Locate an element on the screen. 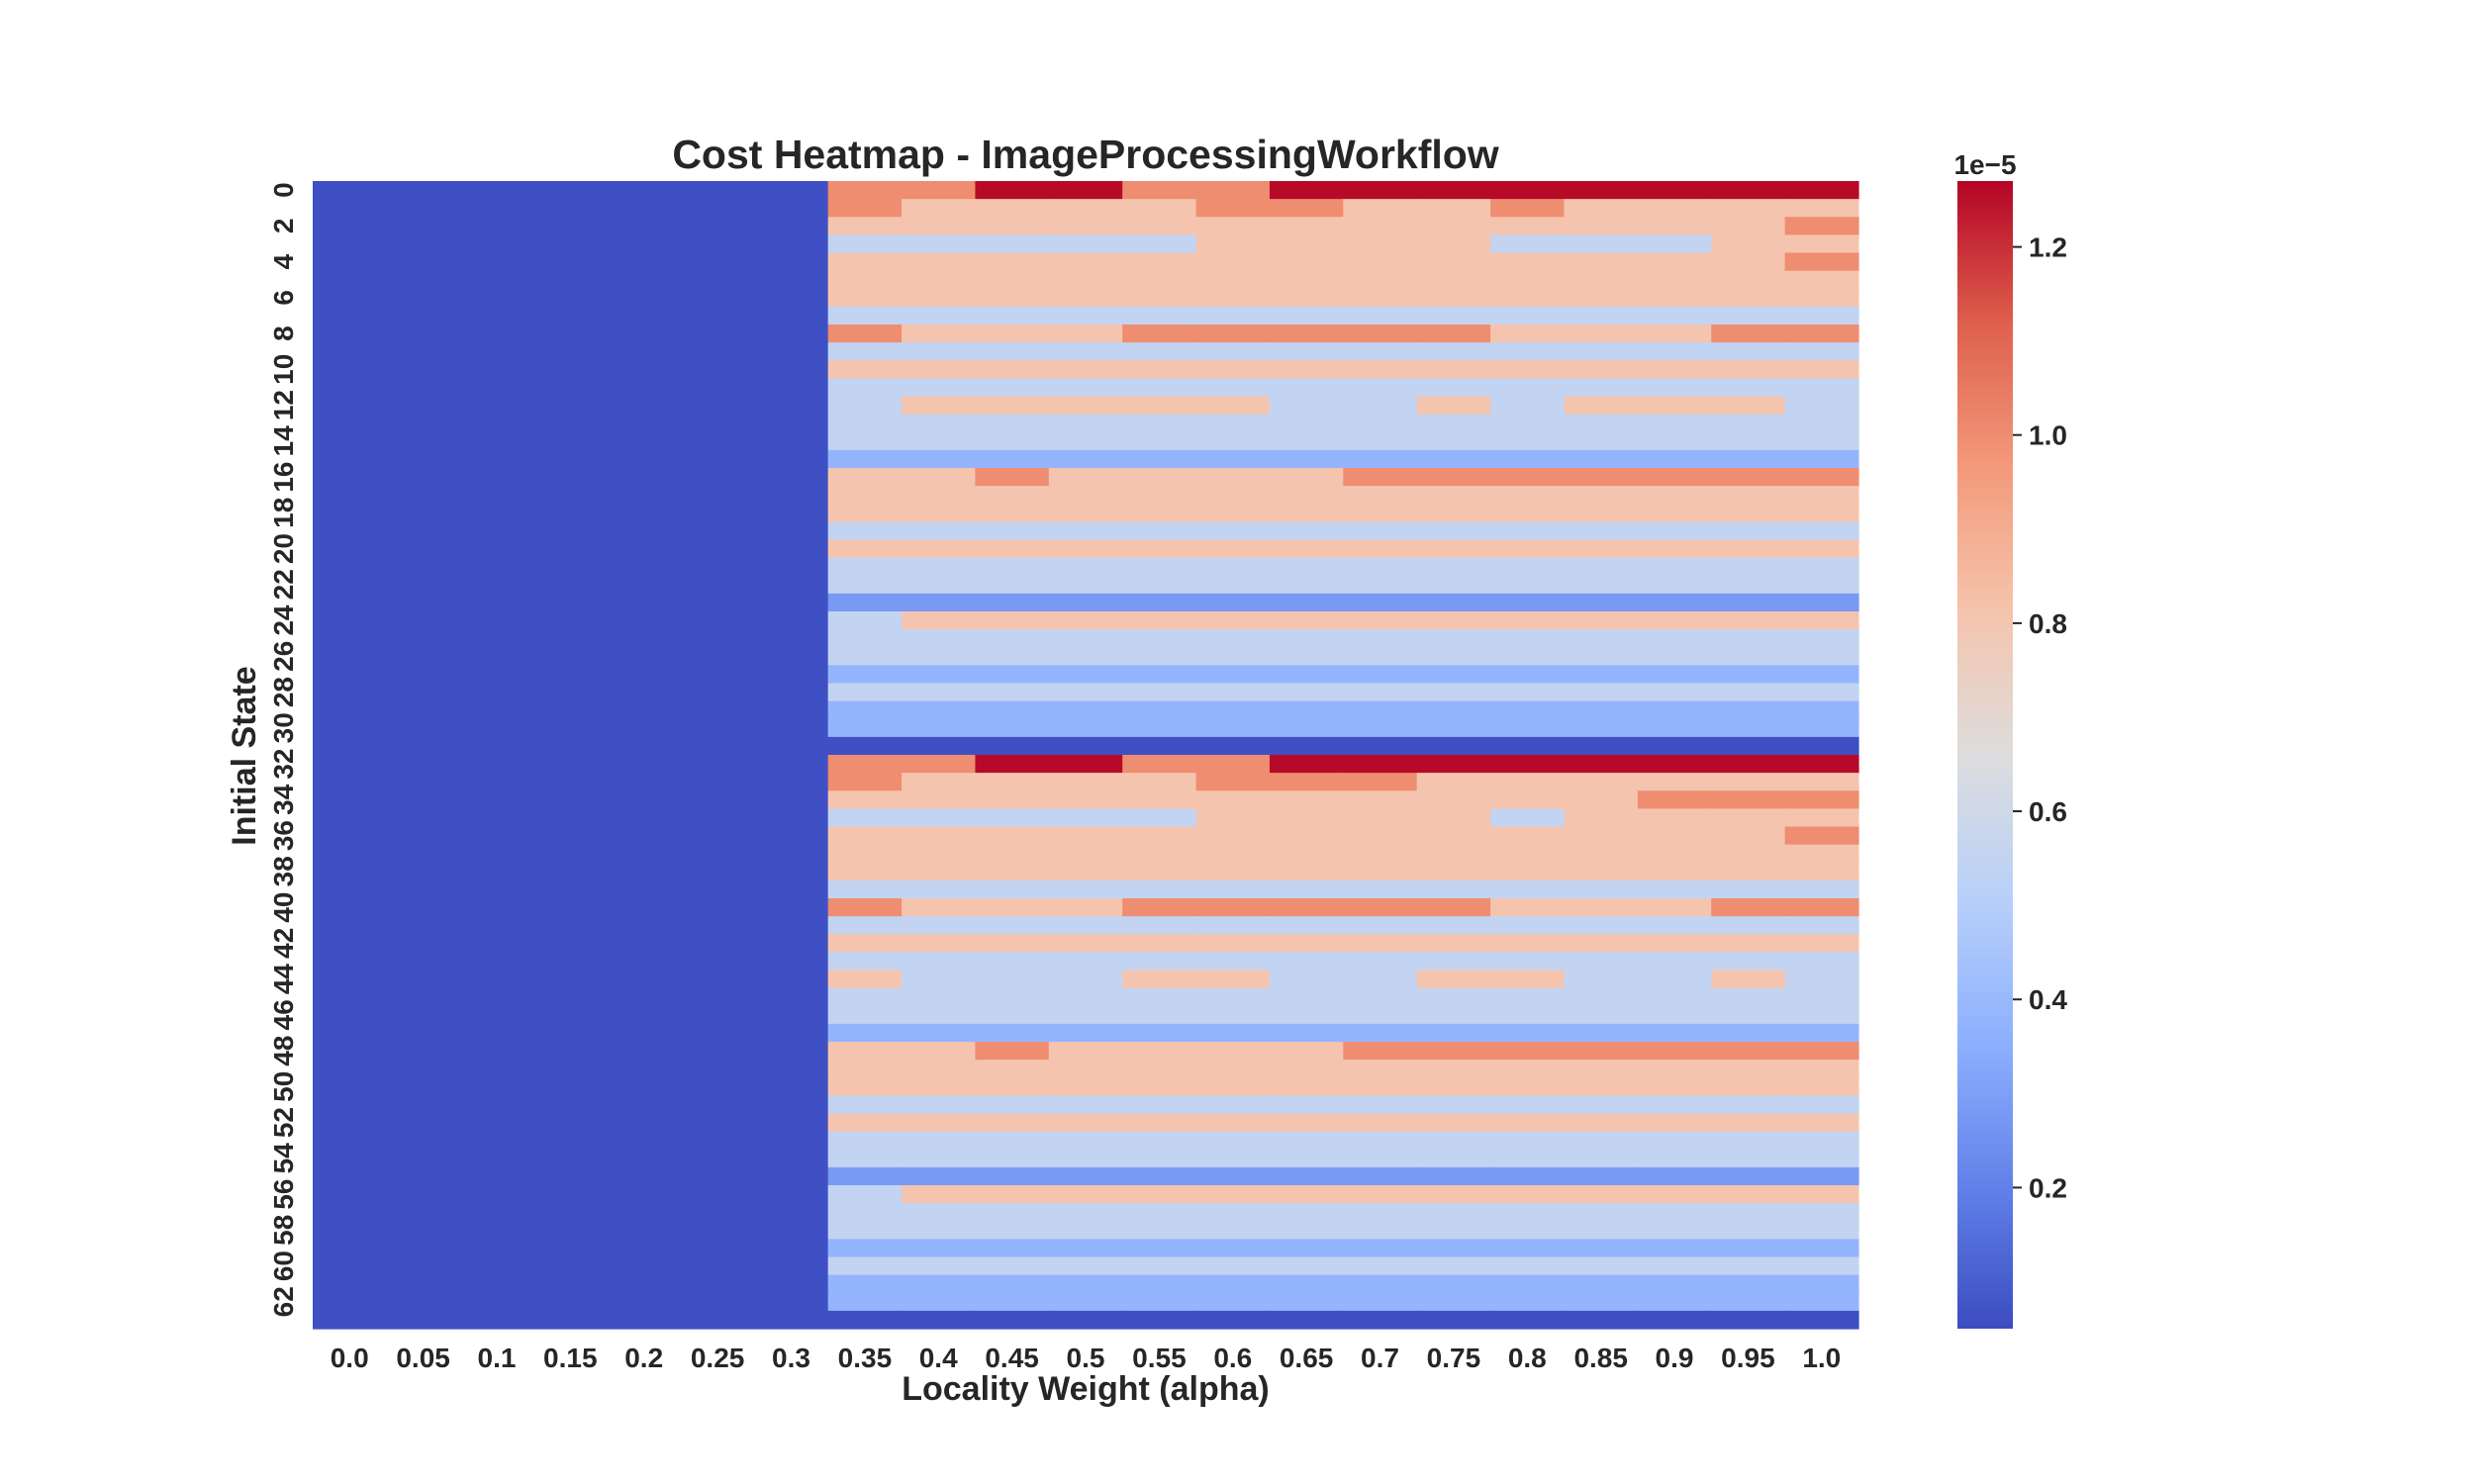  colorbar-exponent-label: 1e−5 is located at coordinates (1985, 164).